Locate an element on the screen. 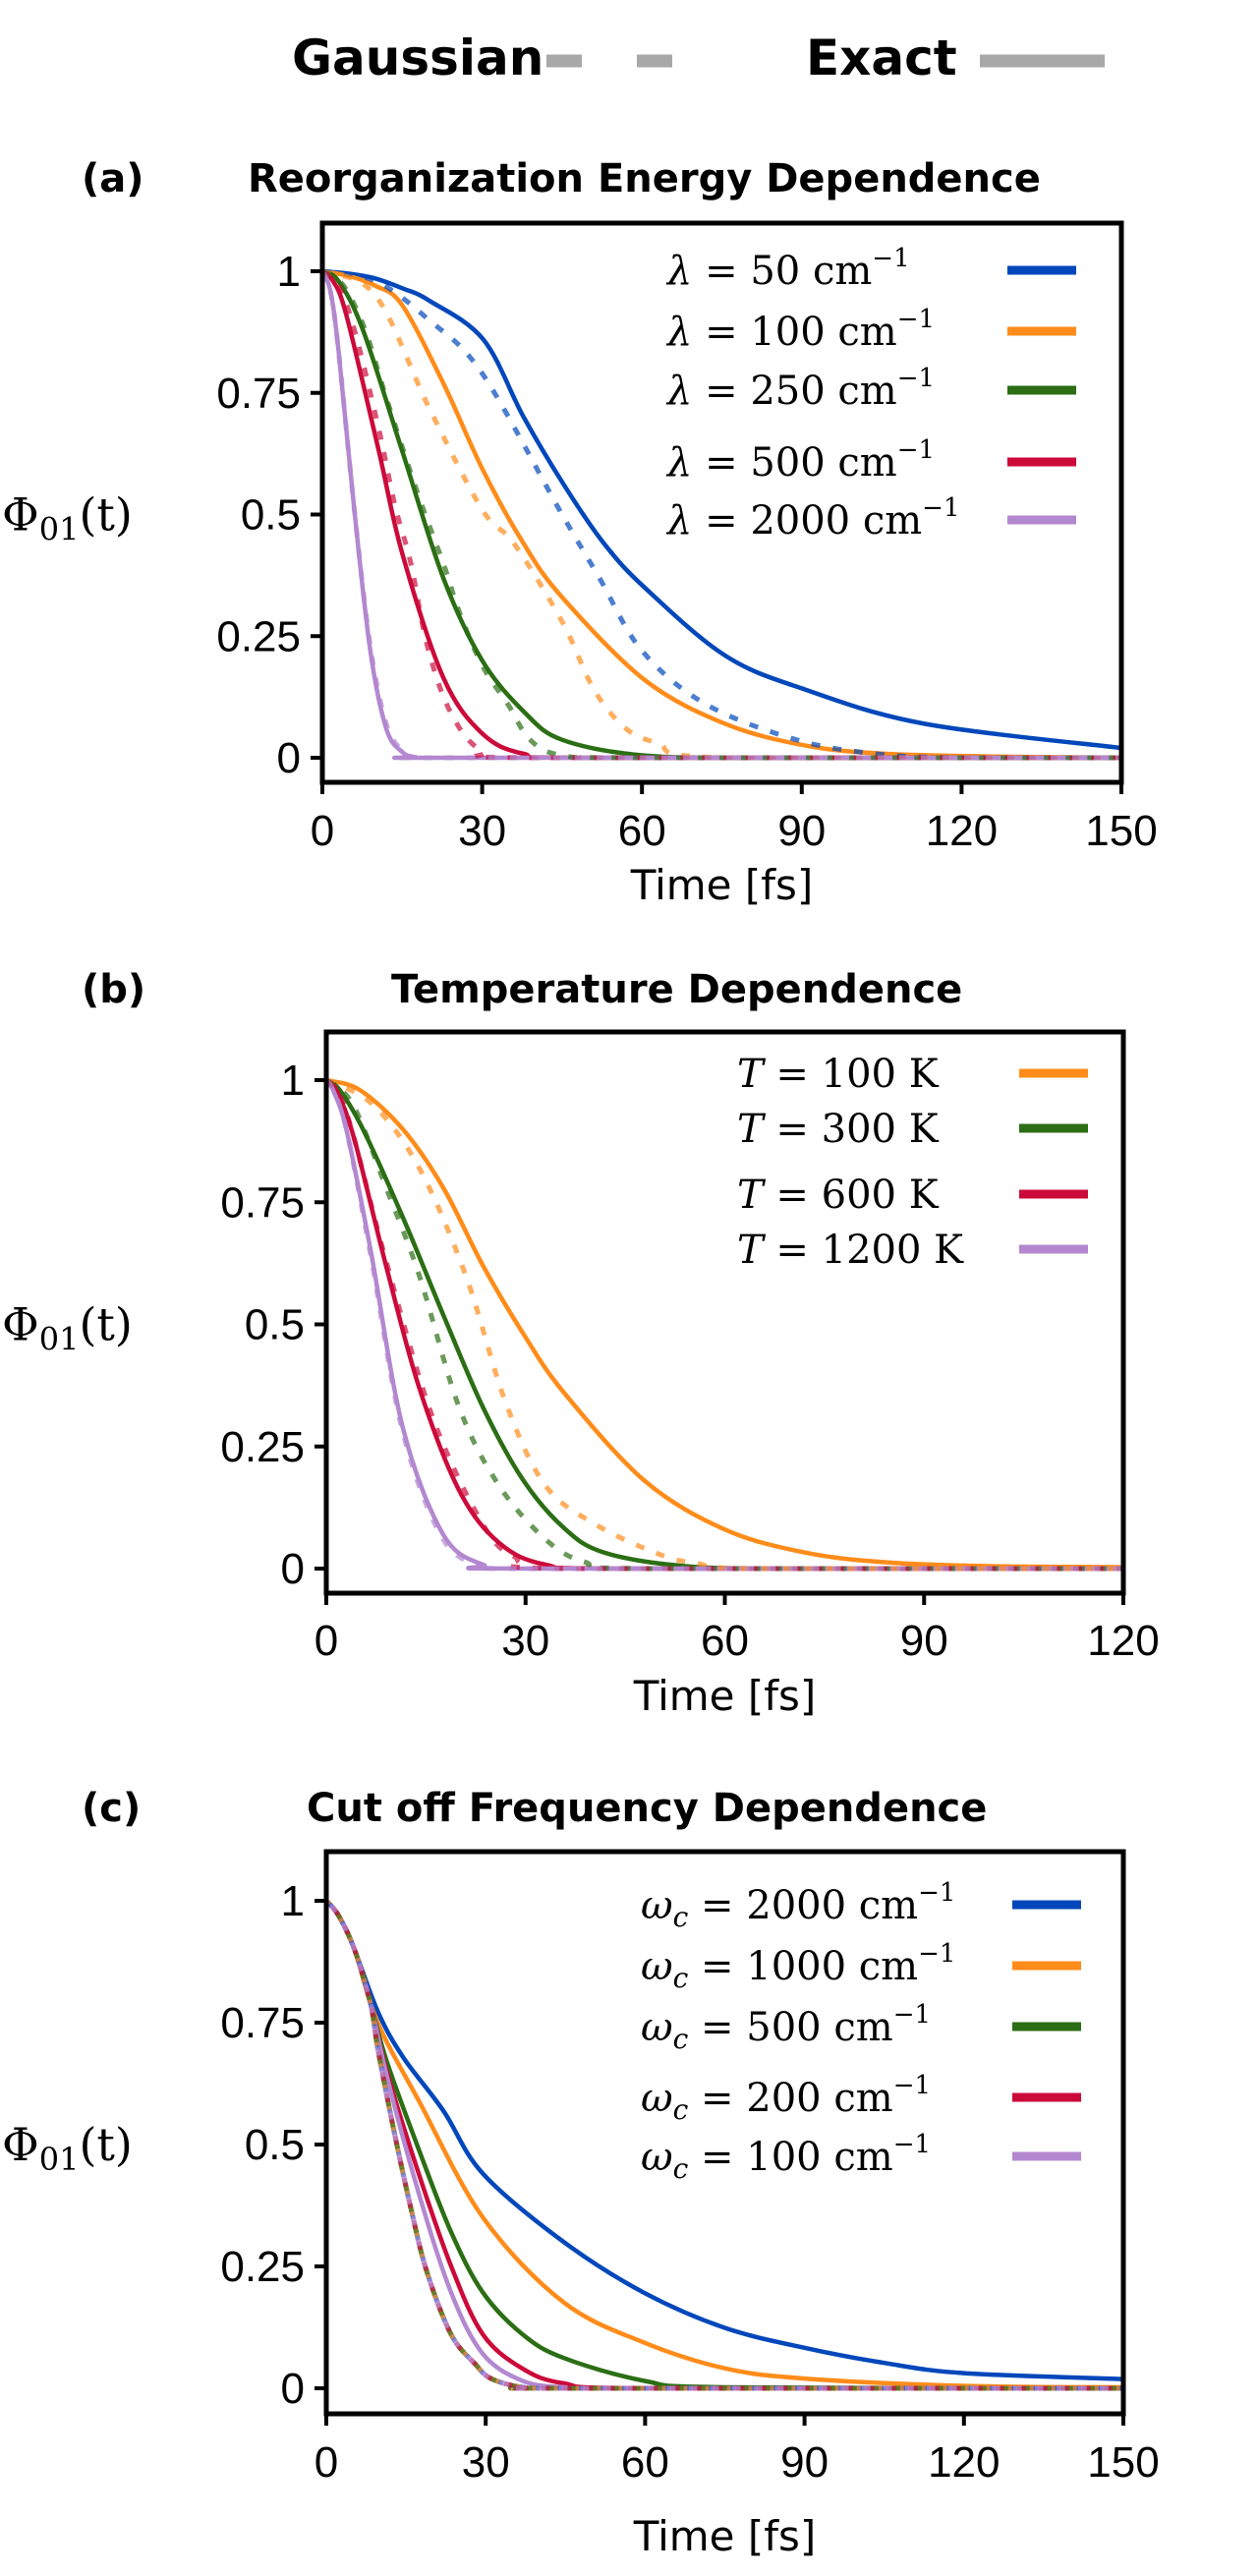 The width and height of the screenshot is (1258, 2576). legend-label-3: ωc = 200 cm−1 is located at coordinates (786, 2099).